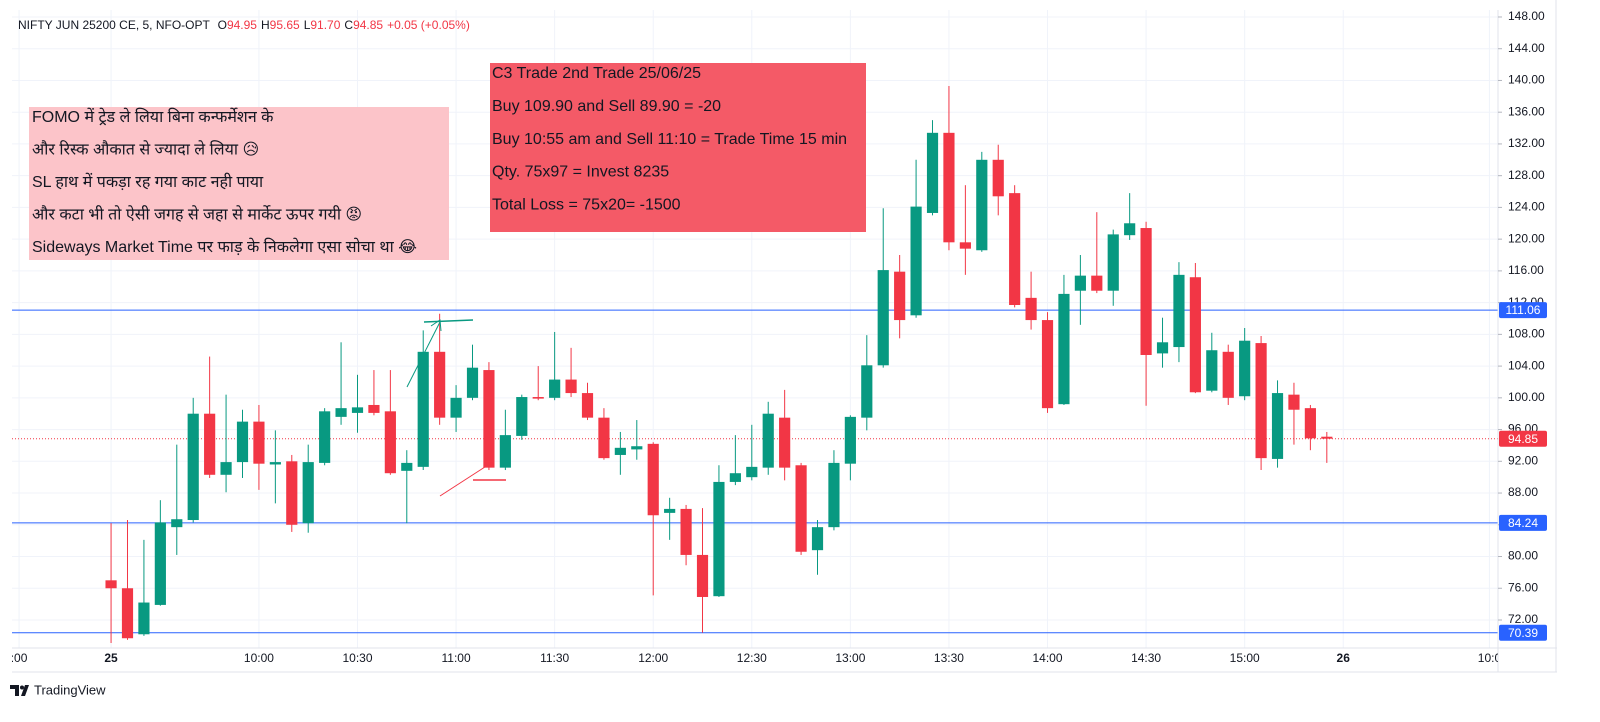 The image size is (1600, 722). What do you see at coordinates (357, 658) in the screenshot?
I see `x-tick-label: 10:30` at bounding box center [357, 658].